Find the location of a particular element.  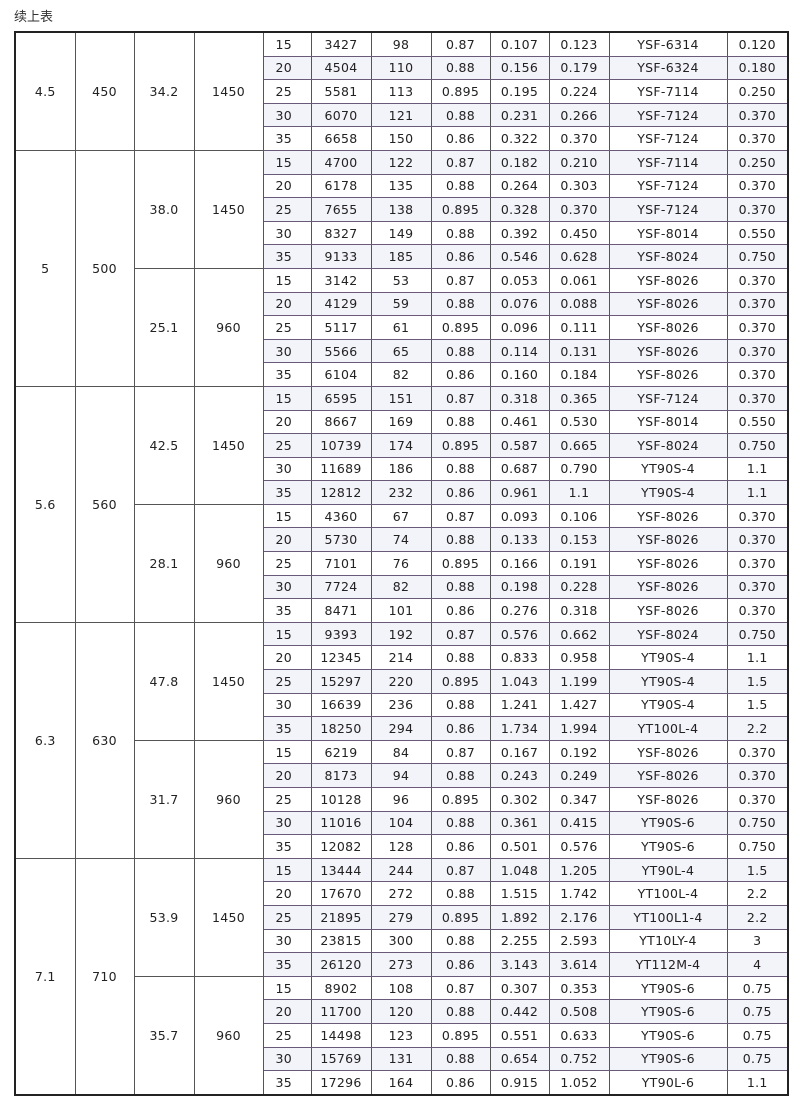

col-9-cell: 0.114 is located at coordinates (519, 351).